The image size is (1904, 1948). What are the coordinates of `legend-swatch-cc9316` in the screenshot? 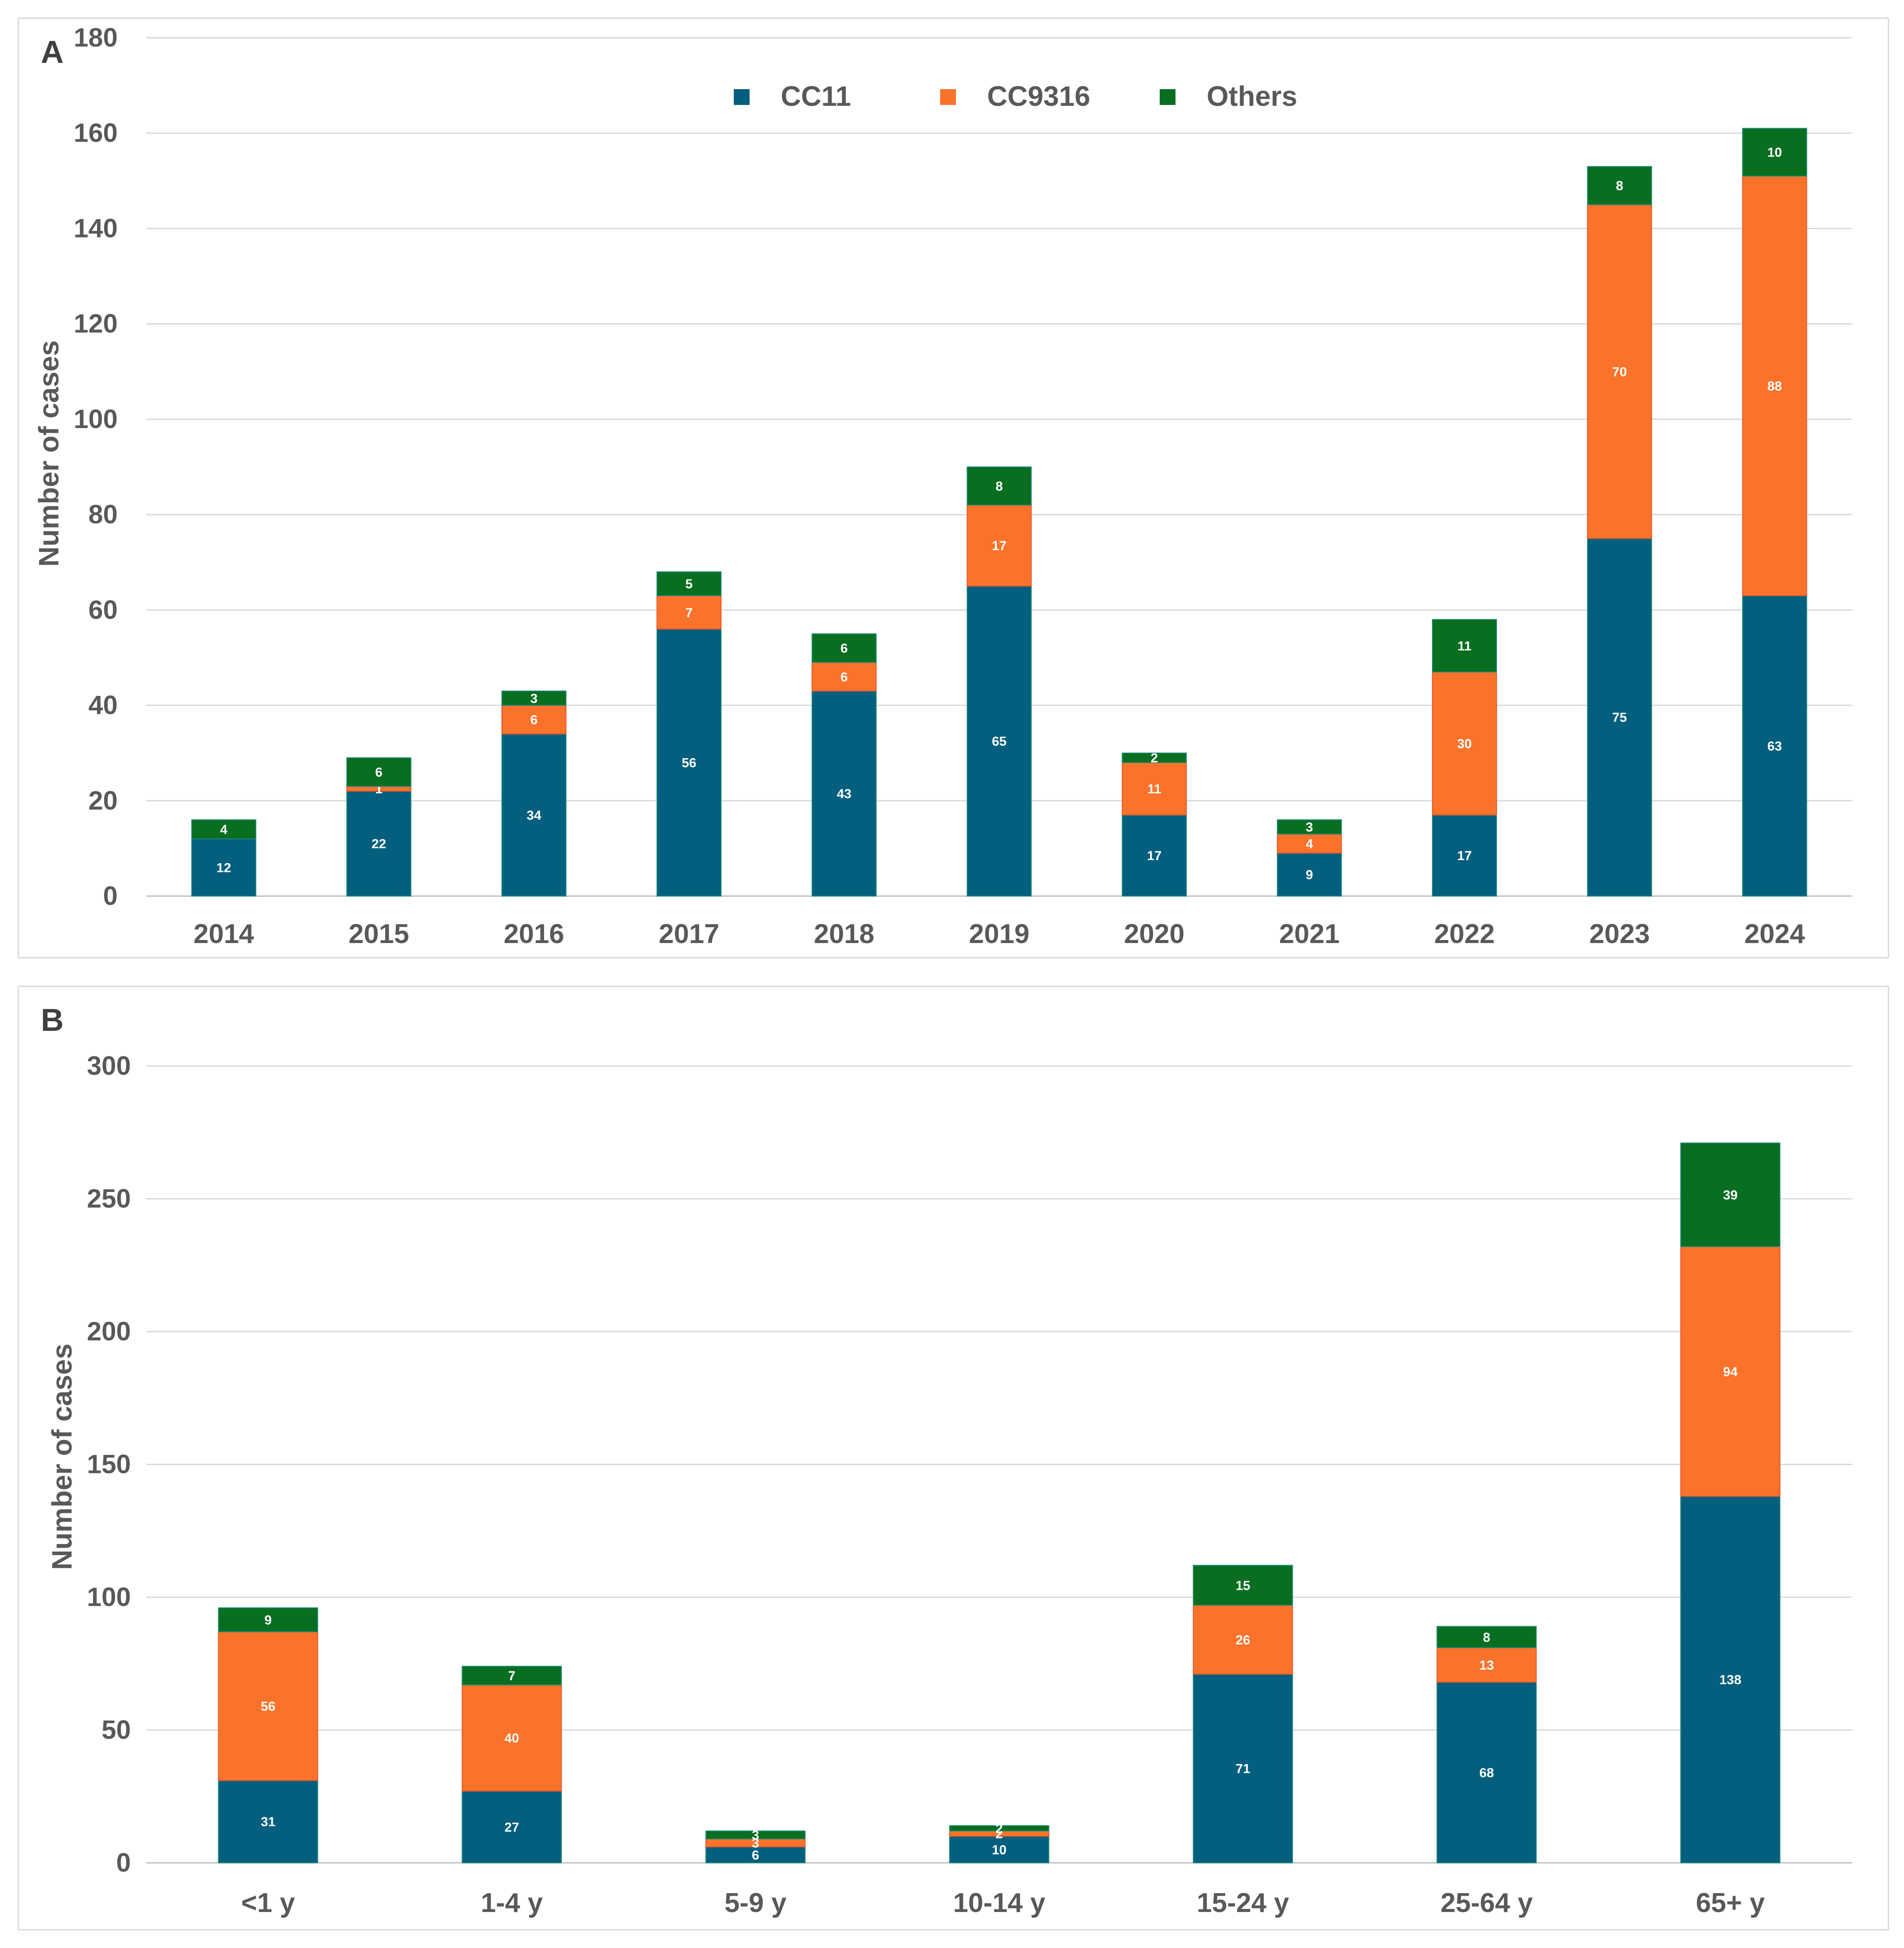 It's located at (948, 97).